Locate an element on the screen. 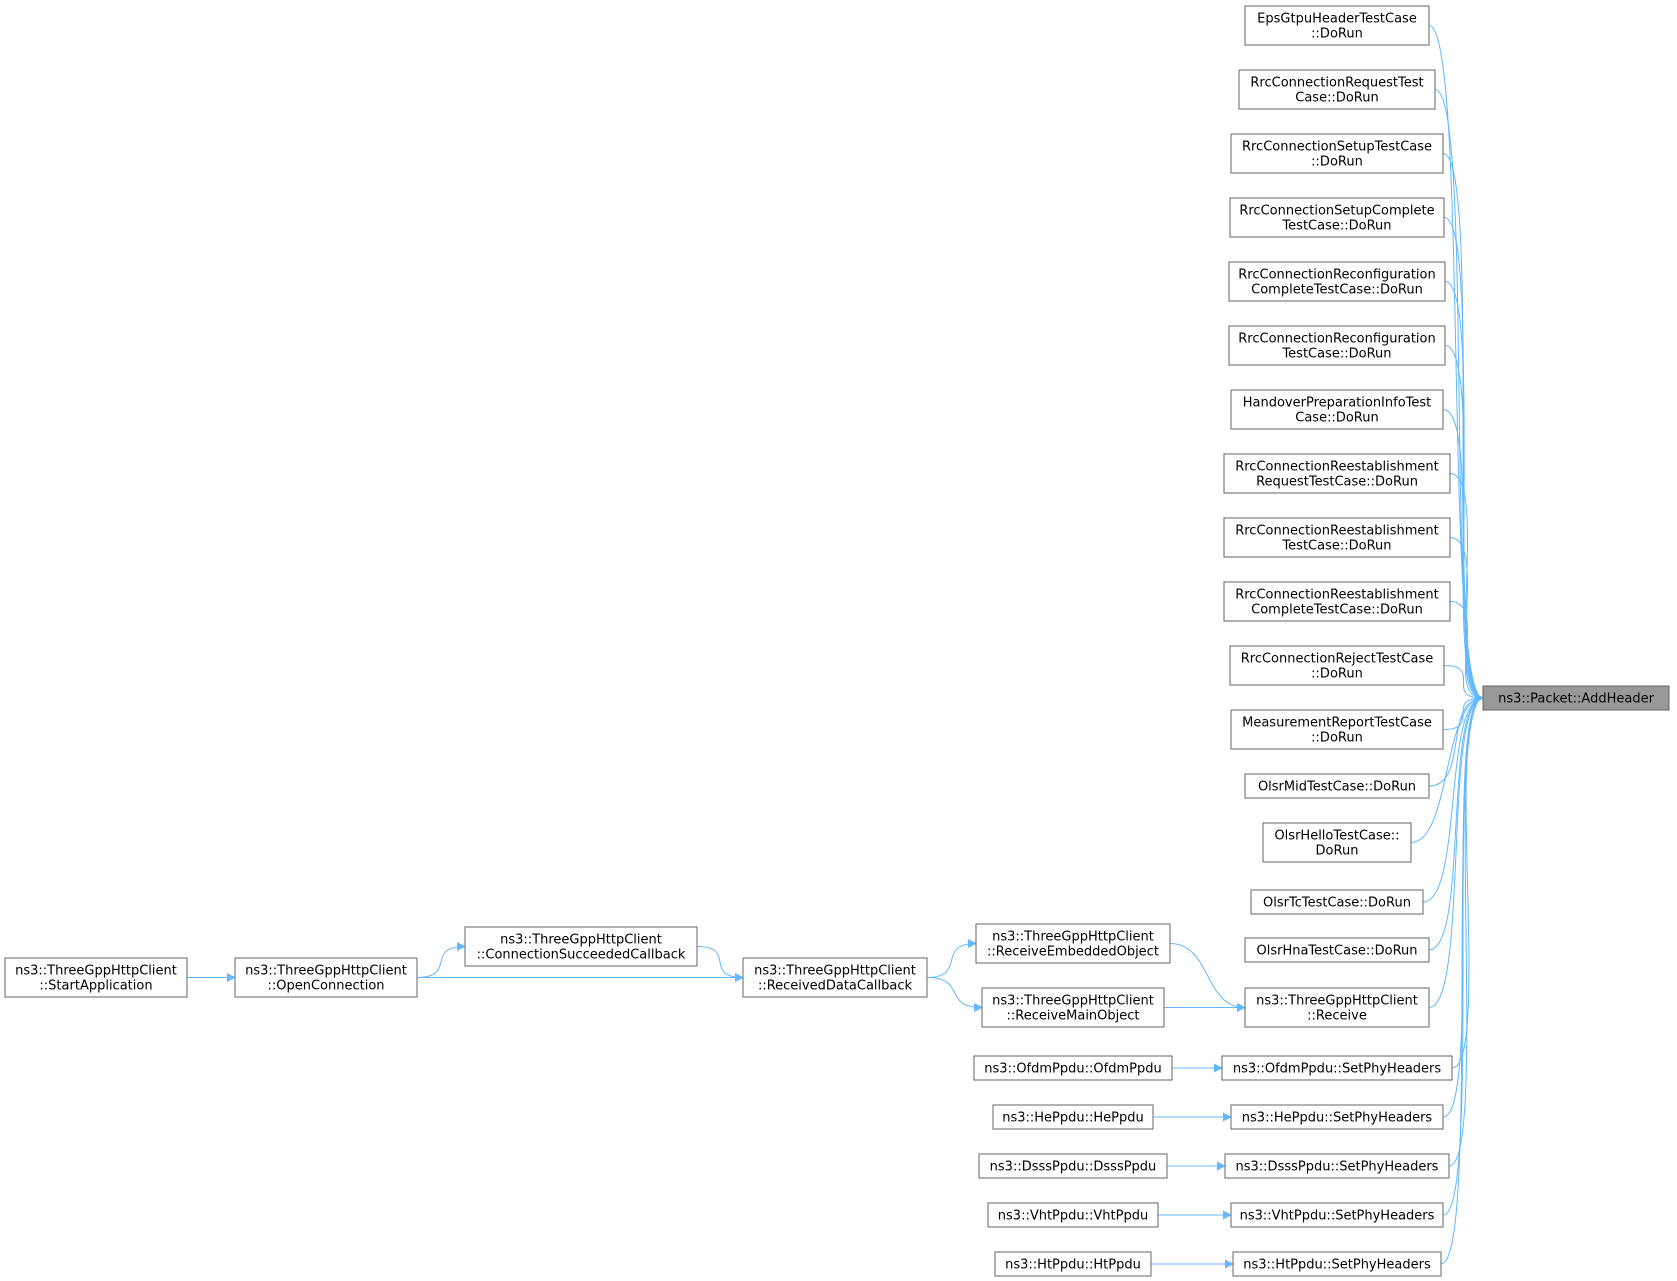 The height and width of the screenshot is (1281, 1677). target-node: ns3::Packet::AddHeader is located at coordinates (1576, 698).